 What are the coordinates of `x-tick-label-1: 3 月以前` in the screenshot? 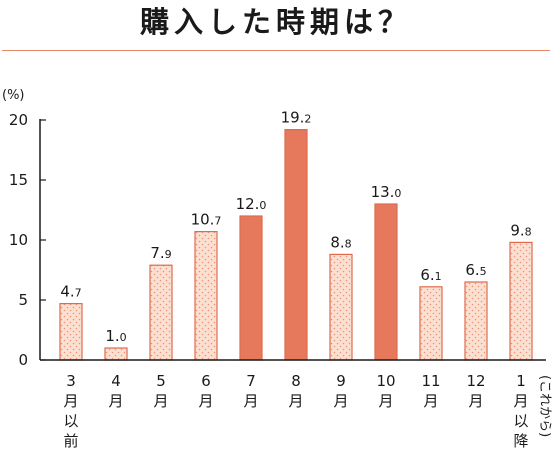 It's located at (70, 411).